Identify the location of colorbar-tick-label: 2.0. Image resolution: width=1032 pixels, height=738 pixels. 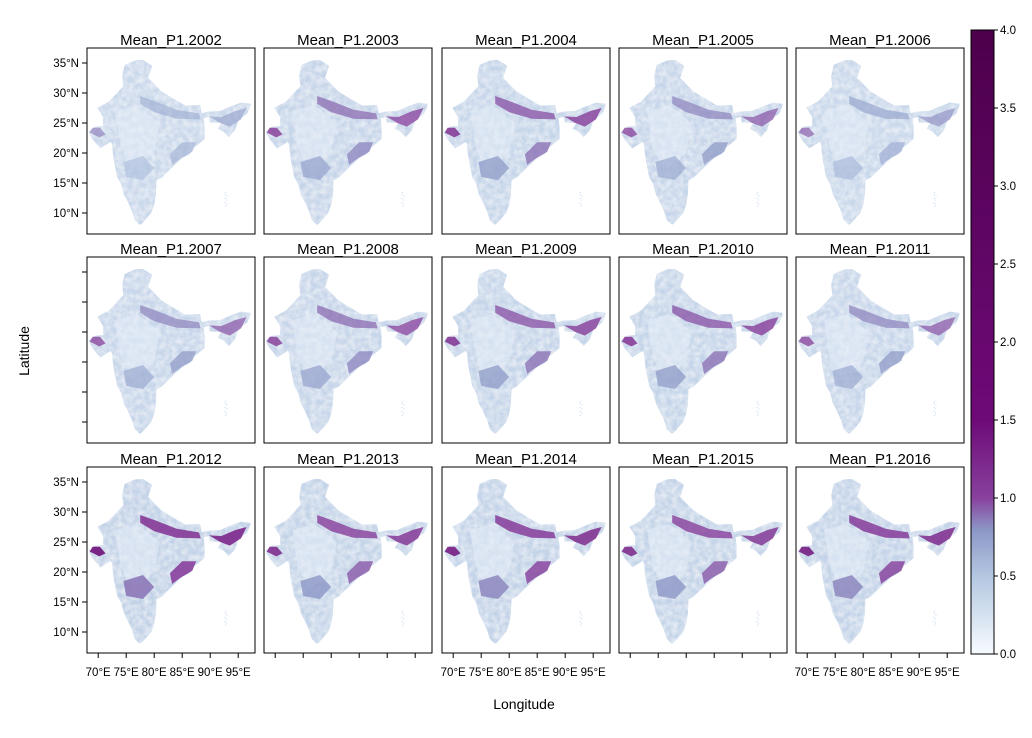
(1008, 343).